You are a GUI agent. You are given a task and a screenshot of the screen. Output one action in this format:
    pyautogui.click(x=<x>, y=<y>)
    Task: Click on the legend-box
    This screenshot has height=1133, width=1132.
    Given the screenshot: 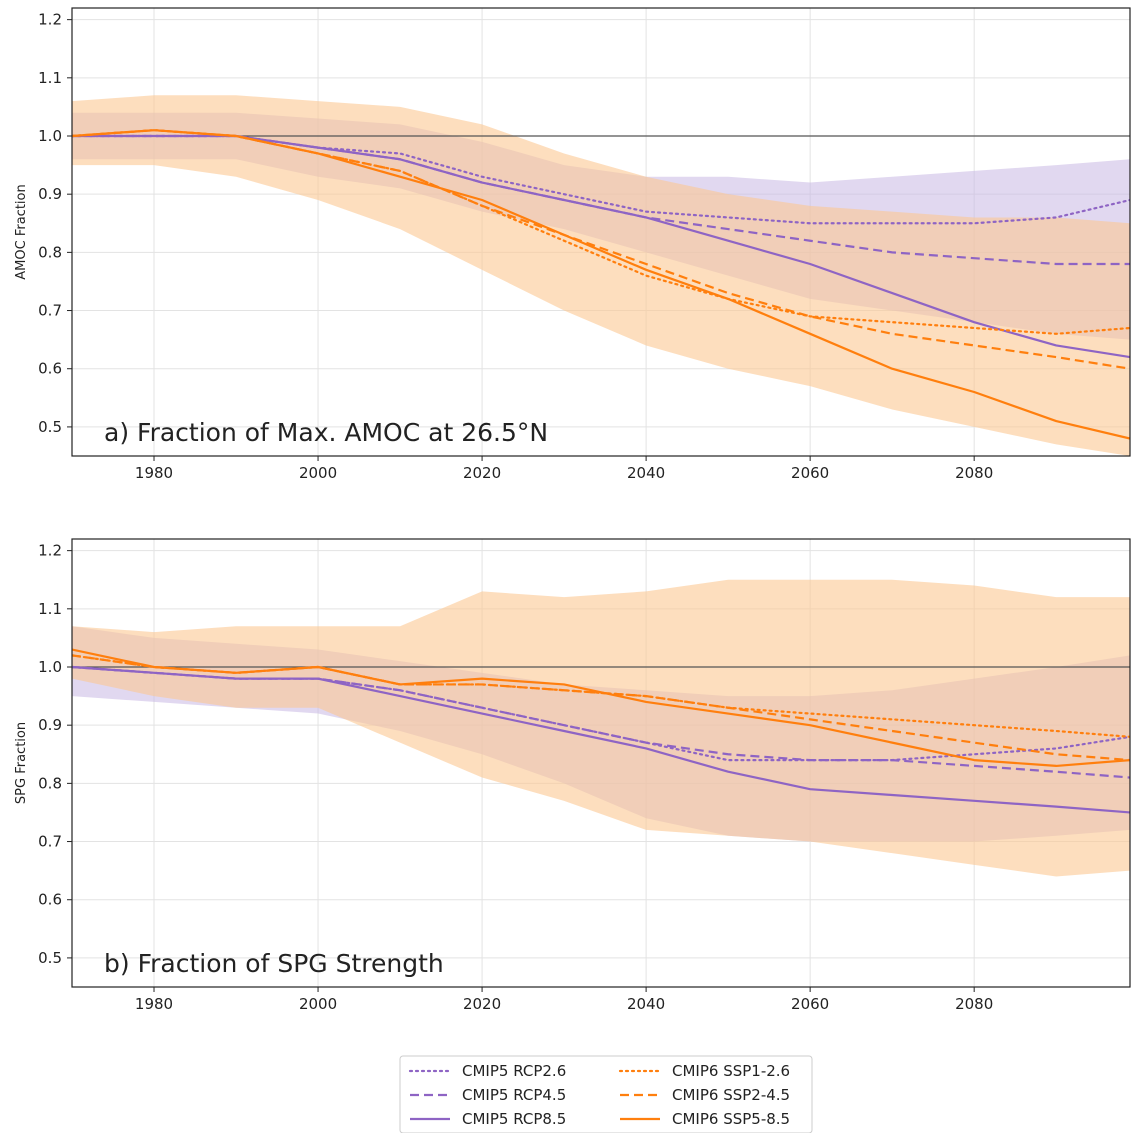 What is the action you would take?
    pyautogui.click(x=606, y=1094)
    